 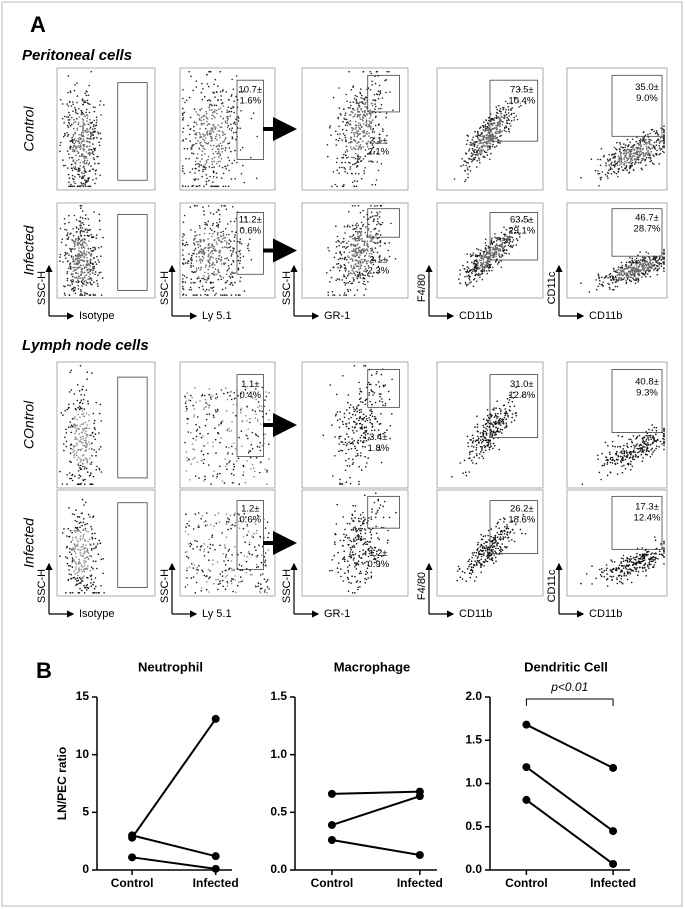 What do you see at coordinates (617, 129) in the screenshot?
I see `flow-plot-frame` at bounding box center [617, 129].